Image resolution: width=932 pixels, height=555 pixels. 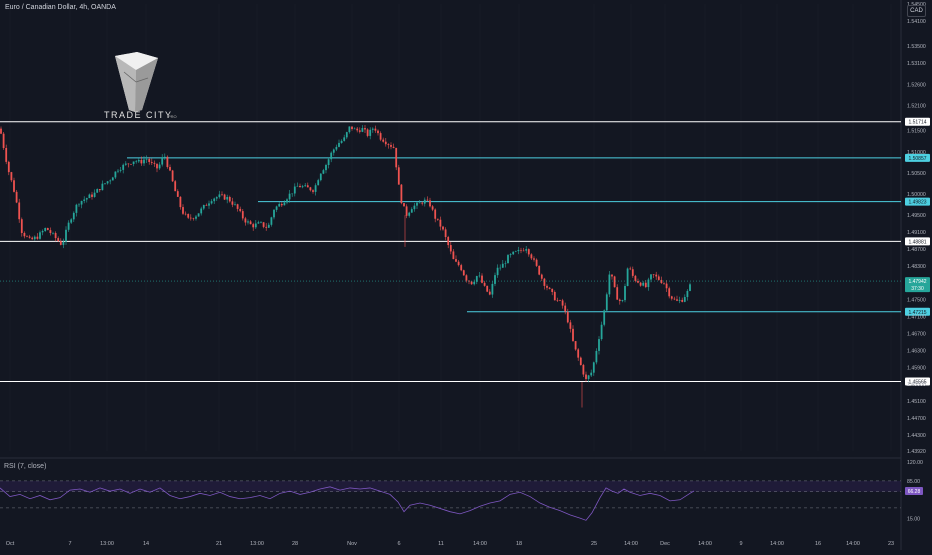 What do you see at coordinates (916, 351) in the screenshot?
I see `y-tick-label: 1.46300` at bounding box center [916, 351].